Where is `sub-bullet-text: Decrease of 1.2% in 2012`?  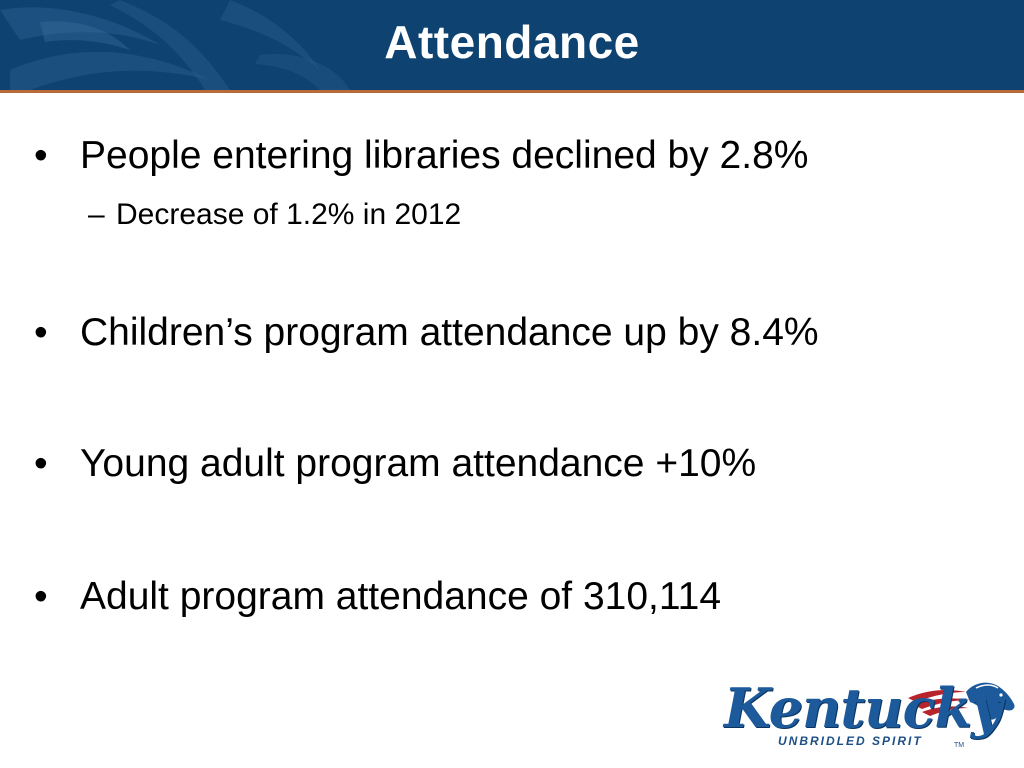
sub-bullet-text: Decrease of 1.2% in 2012 is located at coordinates (288, 214).